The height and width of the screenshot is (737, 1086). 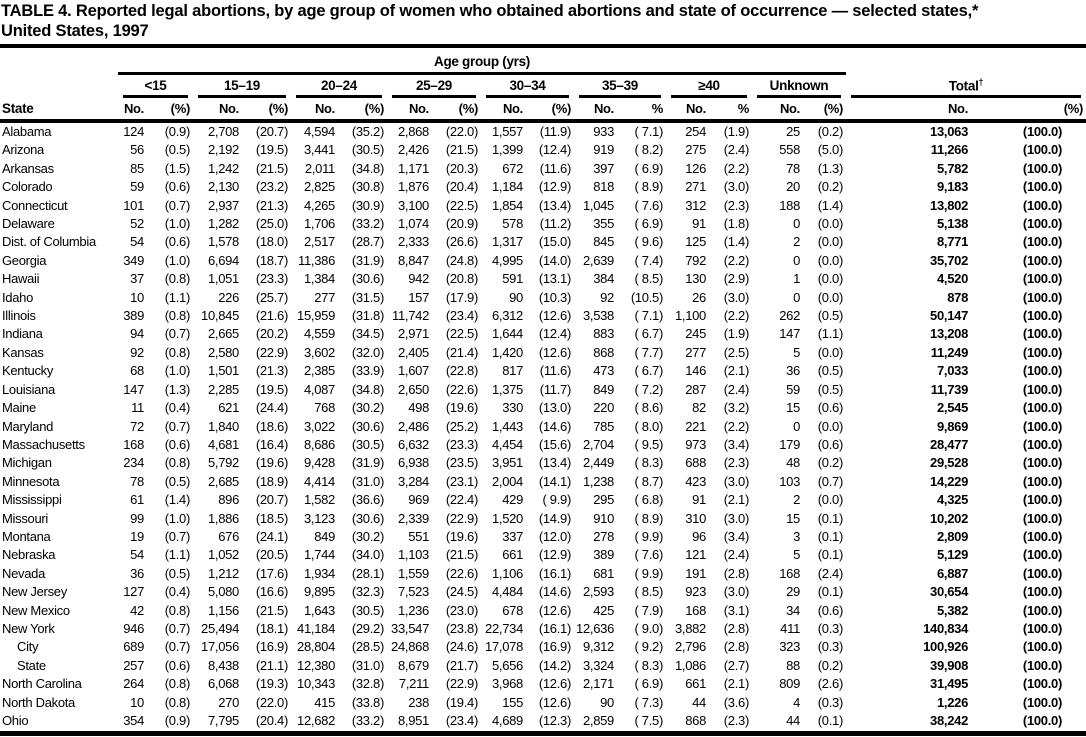 What do you see at coordinates (830, 555) in the screenshot?
I see `pct-cell: (0.1)` at bounding box center [830, 555].